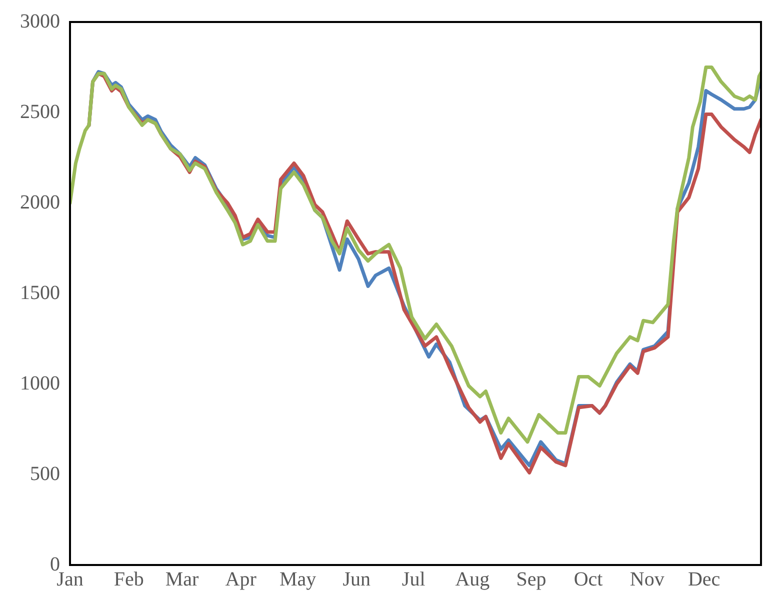 This screenshot has width=763, height=599. Describe the element at coordinates (704, 579) in the screenshot. I see `x-tick-label: Dec` at that location.